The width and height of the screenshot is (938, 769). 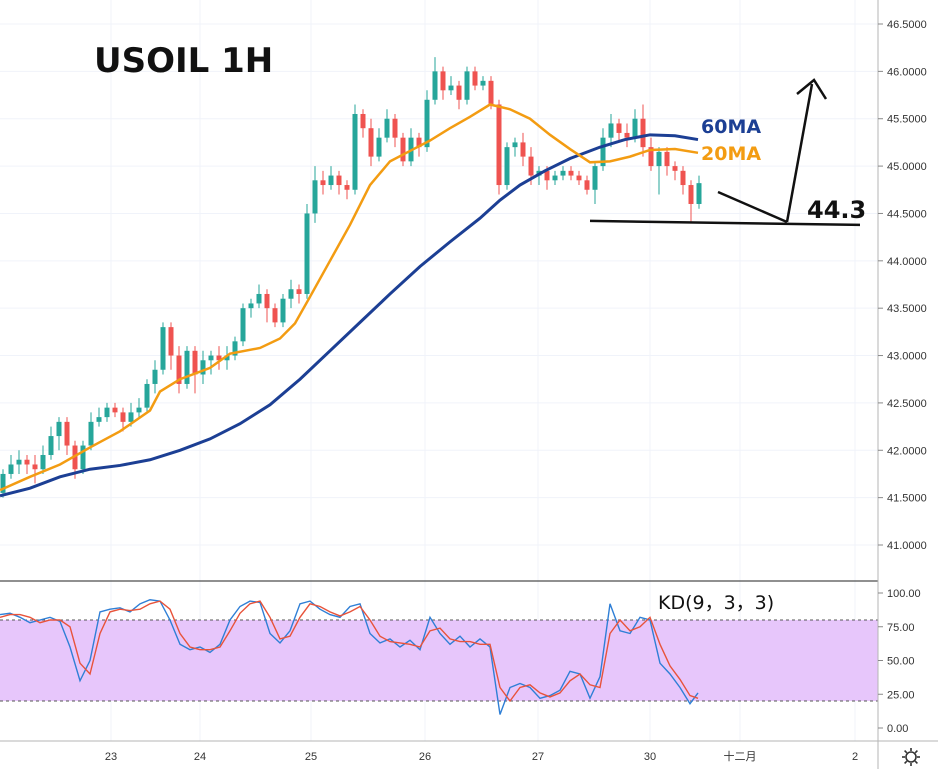 I want to click on time-tick-label: 27, so click(x=538, y=757).